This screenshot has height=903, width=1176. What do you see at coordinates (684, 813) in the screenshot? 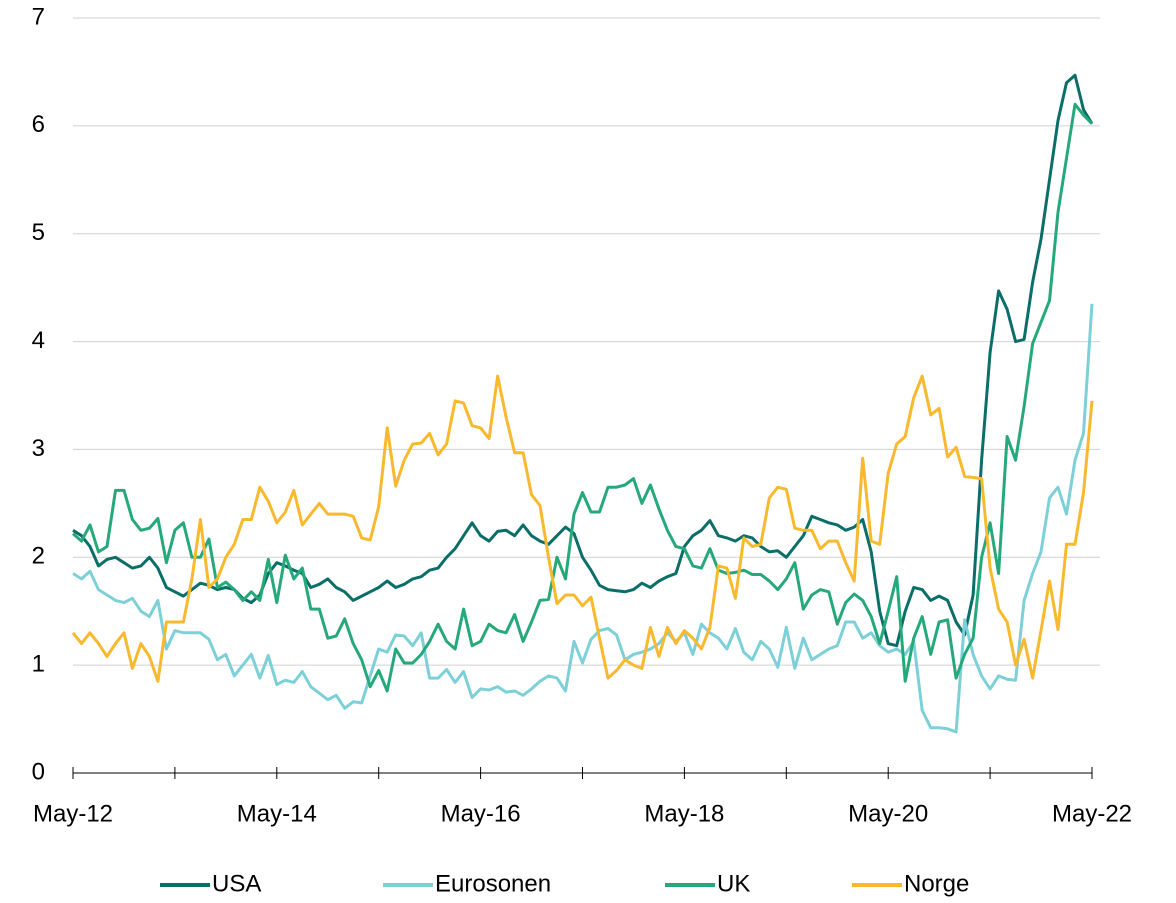
I see `x-tick-label: May-18` at bounding box center [684, 813].